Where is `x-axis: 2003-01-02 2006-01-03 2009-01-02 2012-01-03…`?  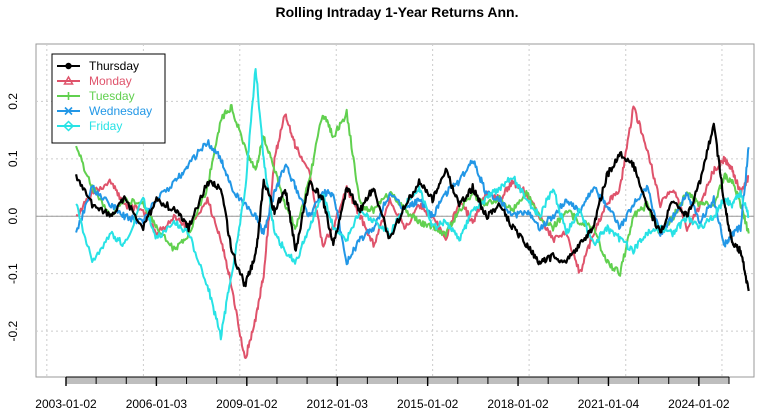 x-axis: 2003-01-02 2006-01-03 2009-01-02 2012-01-03… is located at coordinates (382, 393).